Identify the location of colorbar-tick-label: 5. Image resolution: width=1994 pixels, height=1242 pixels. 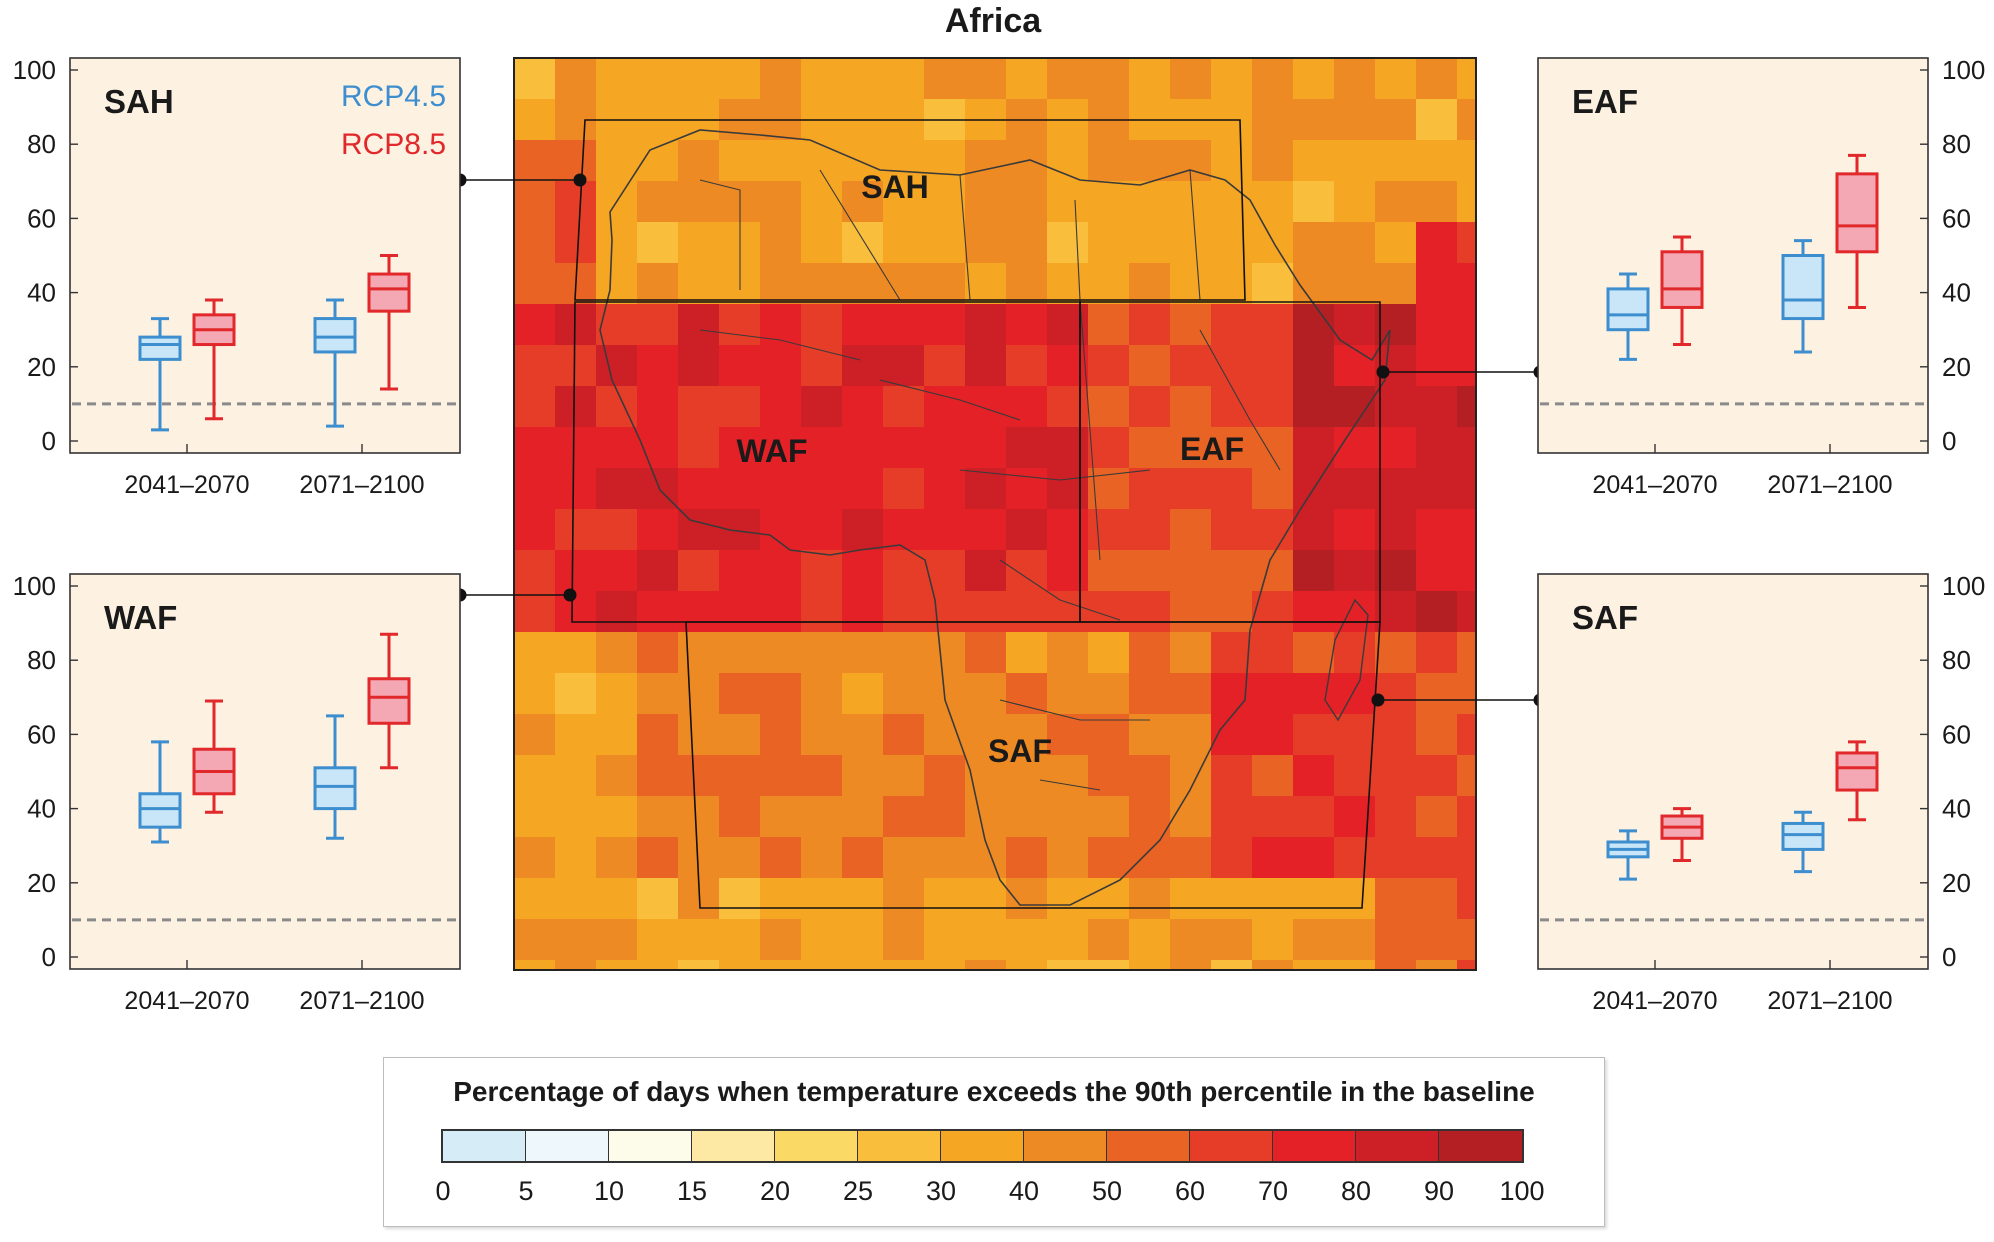
(526, 1191).